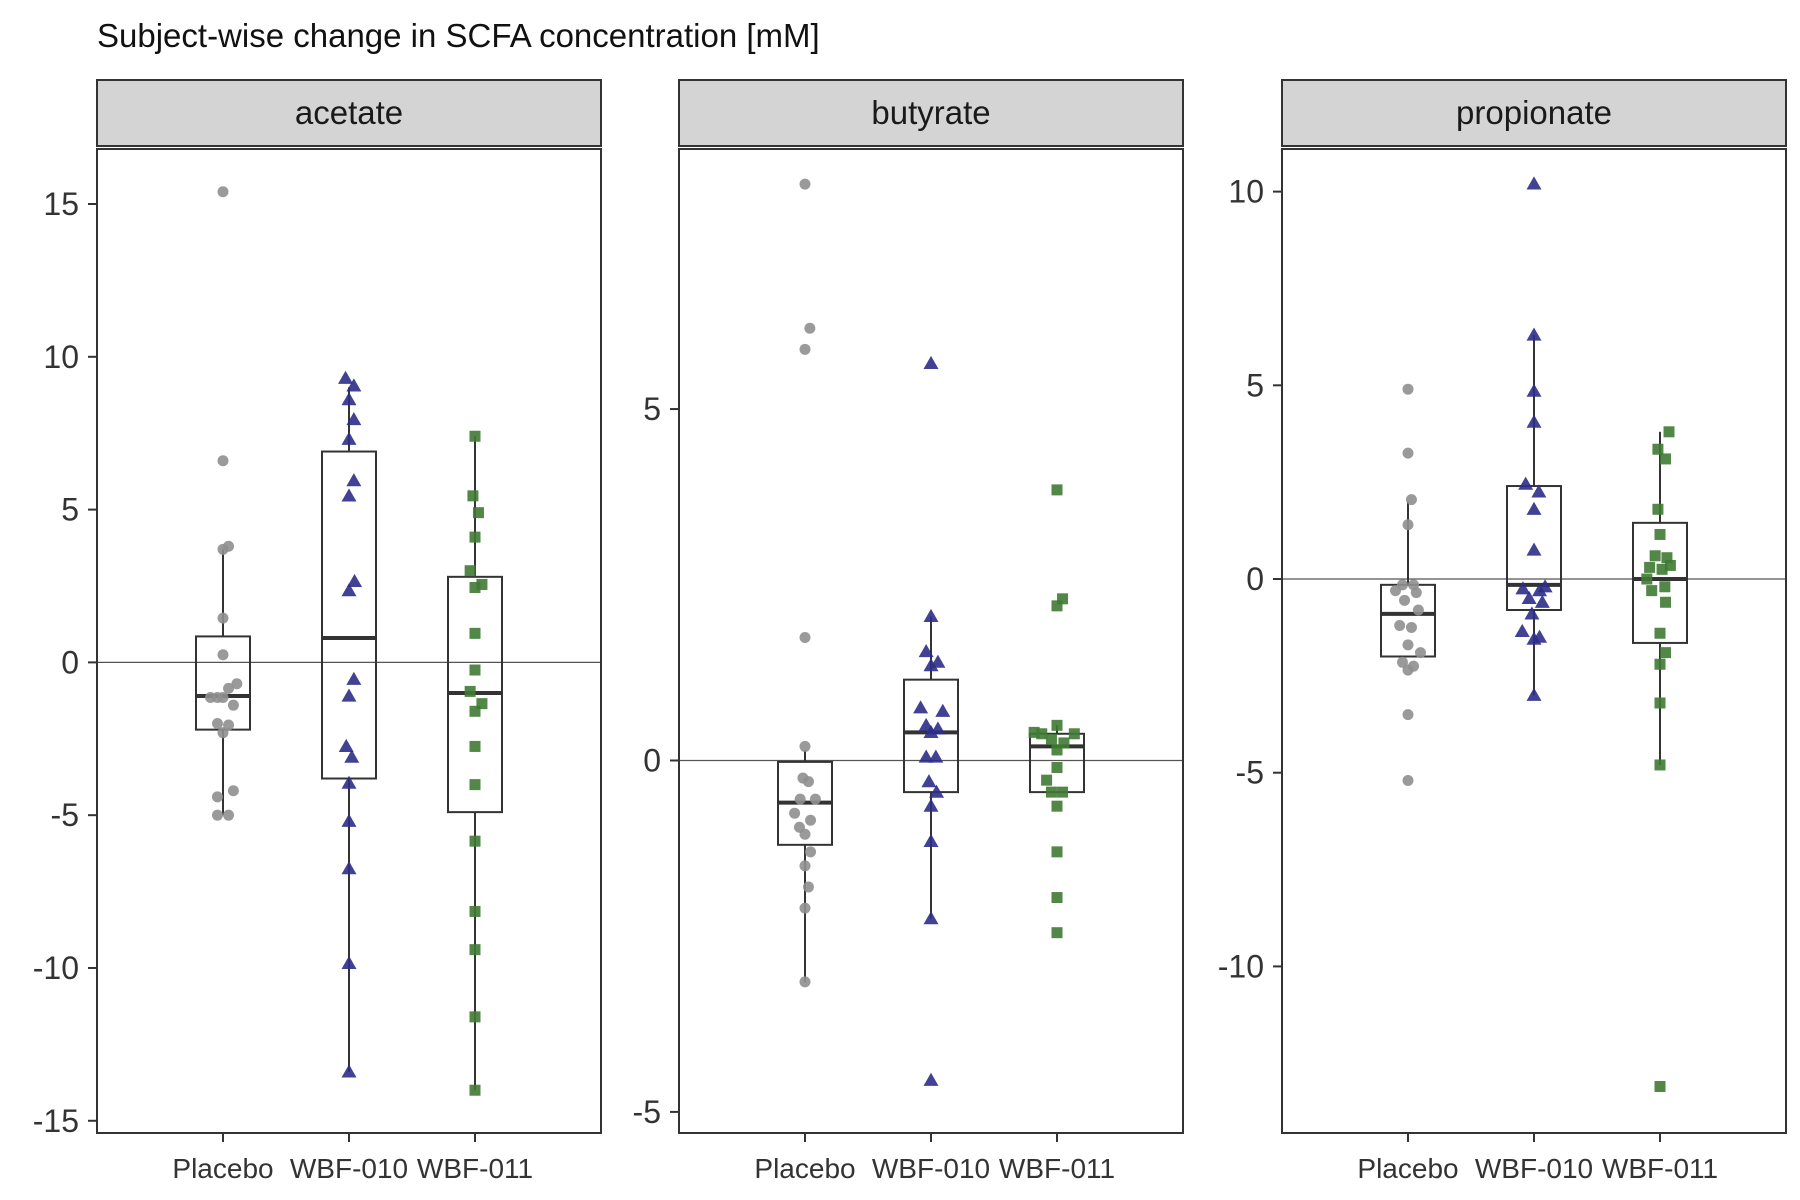 Image resolution: width=1800 pixels, height=1200 pixels. Describe the element at coordinates (56, 1121) in the screenshot. I see `y-tick-label: -15` at that location.